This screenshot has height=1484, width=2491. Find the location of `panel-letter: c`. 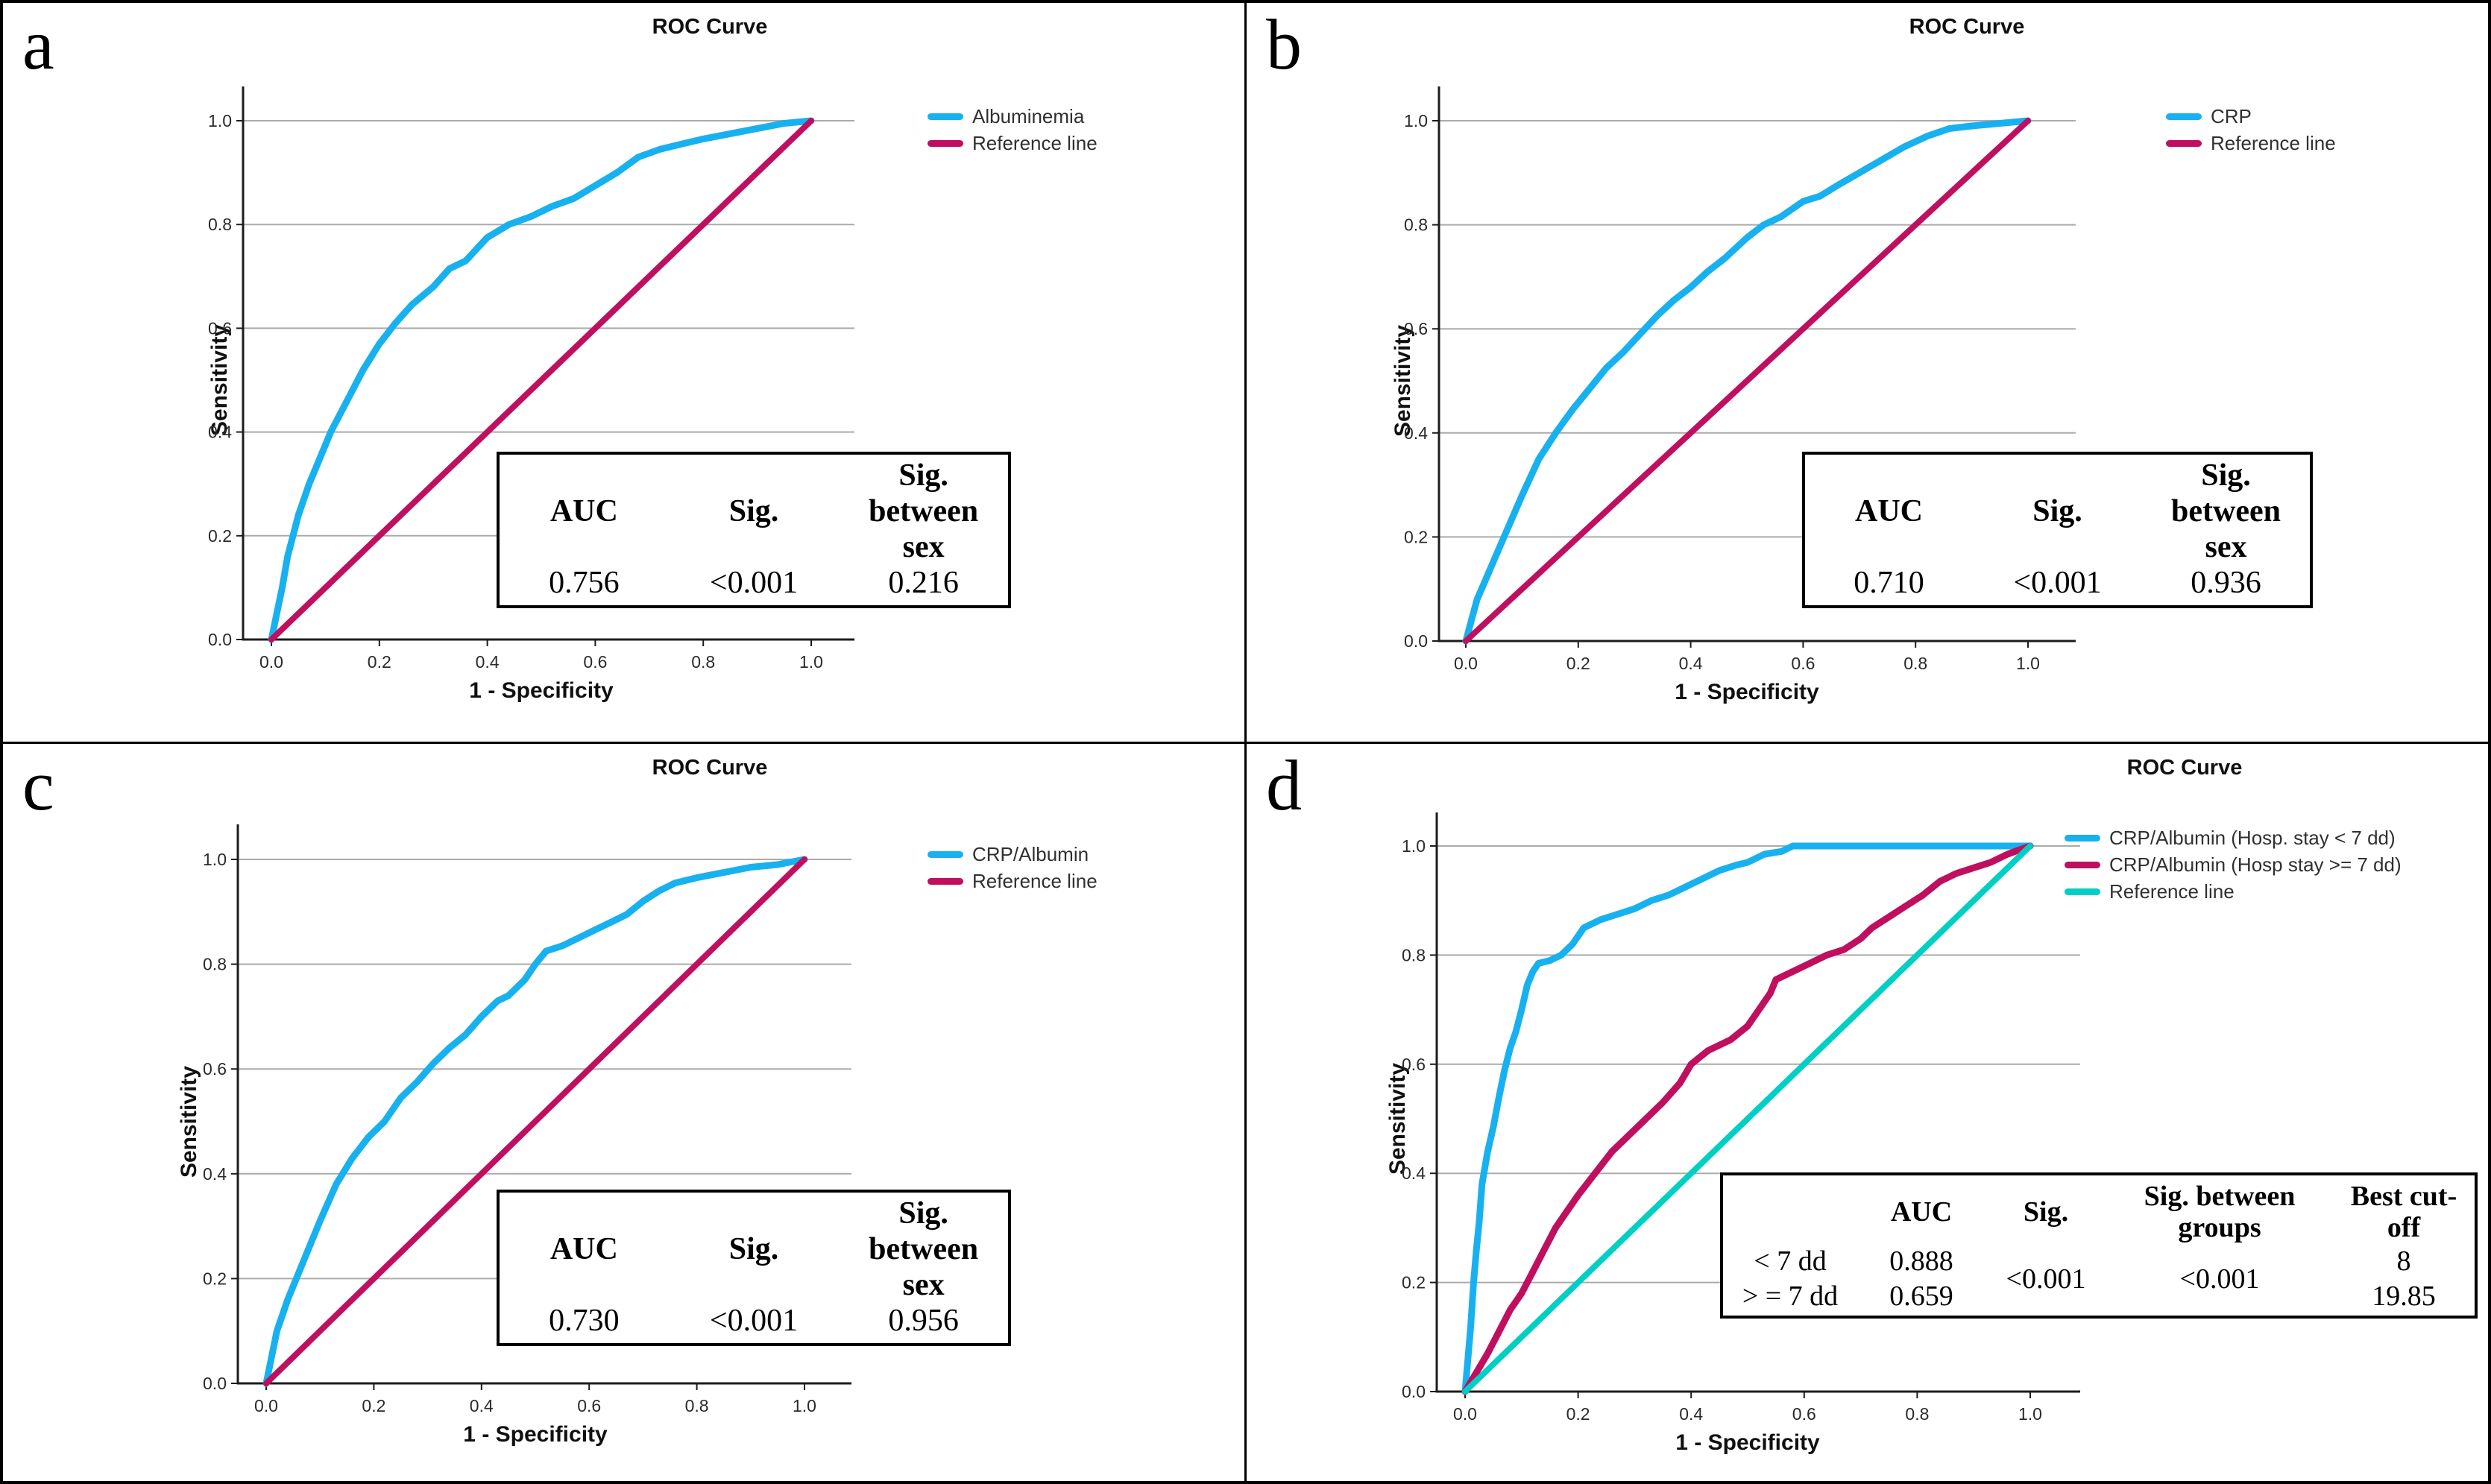

panel-letter: c is located at coordinates (38, 785).